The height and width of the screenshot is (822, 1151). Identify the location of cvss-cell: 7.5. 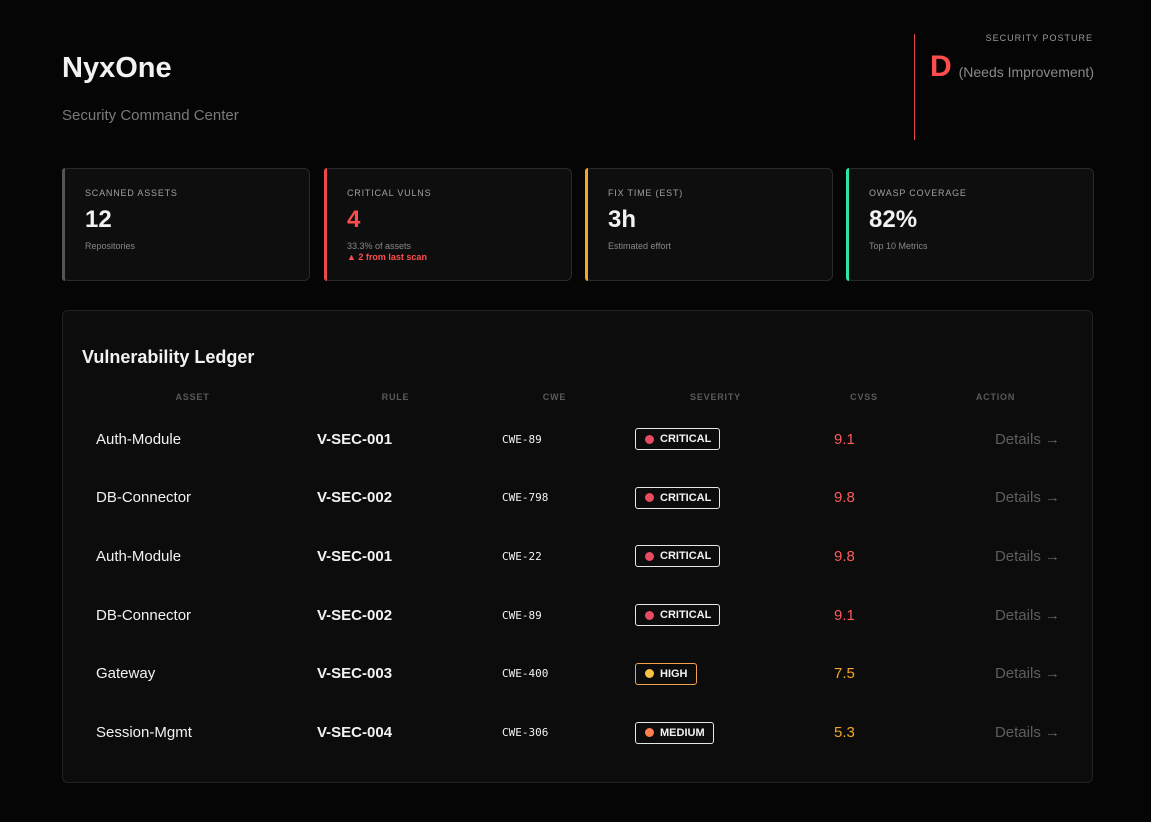
(844, 674).